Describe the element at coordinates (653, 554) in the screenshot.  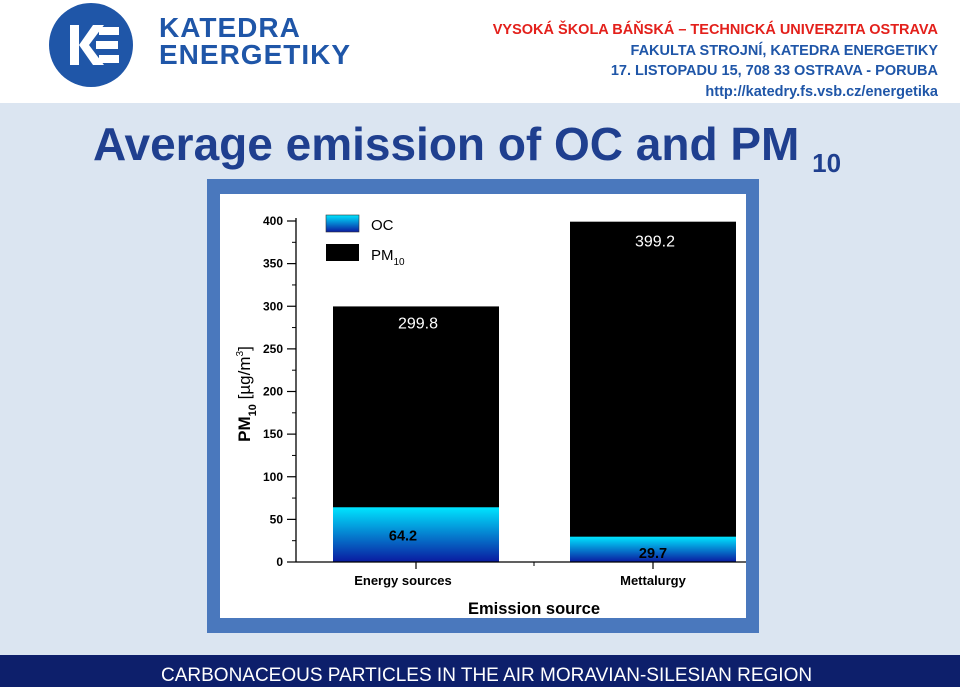
I see `oc-data-label: 29.7` at that location.